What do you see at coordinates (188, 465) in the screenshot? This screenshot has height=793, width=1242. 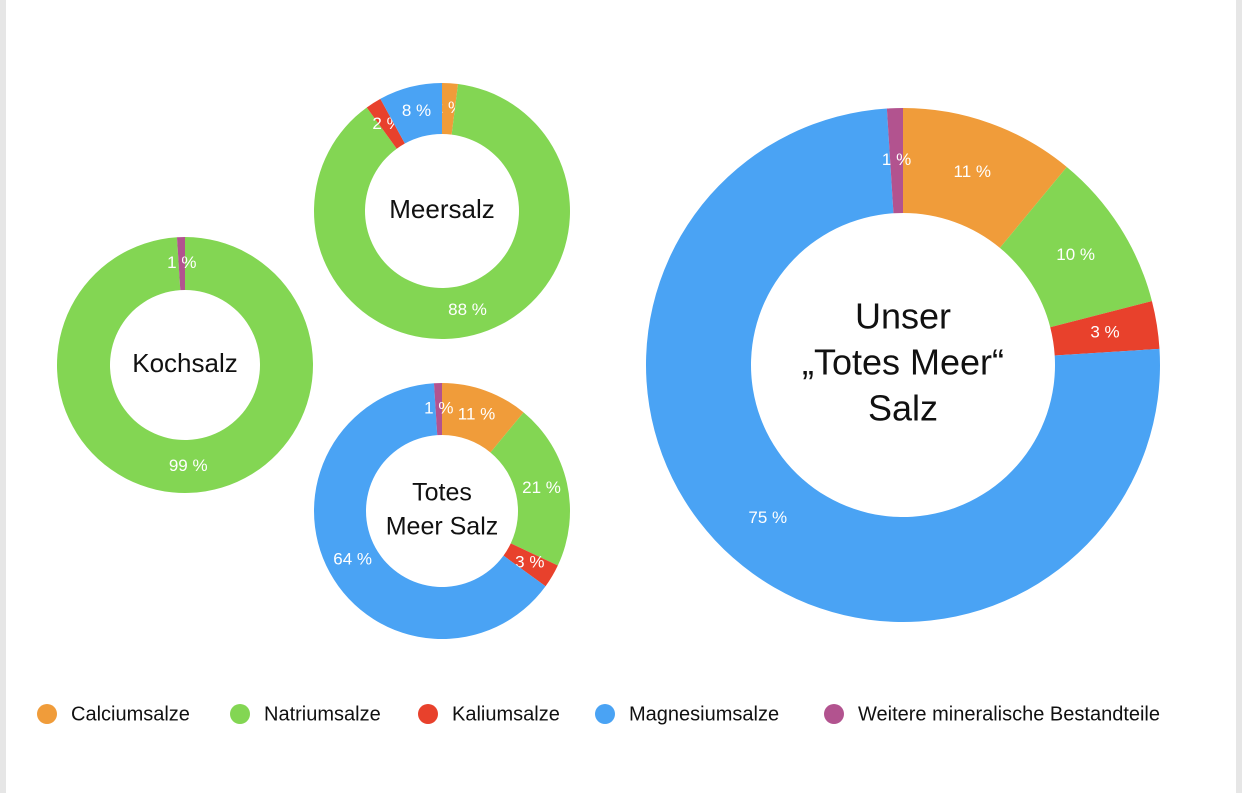 I see `value-label: 99 %` at bounding box center [188, 465].